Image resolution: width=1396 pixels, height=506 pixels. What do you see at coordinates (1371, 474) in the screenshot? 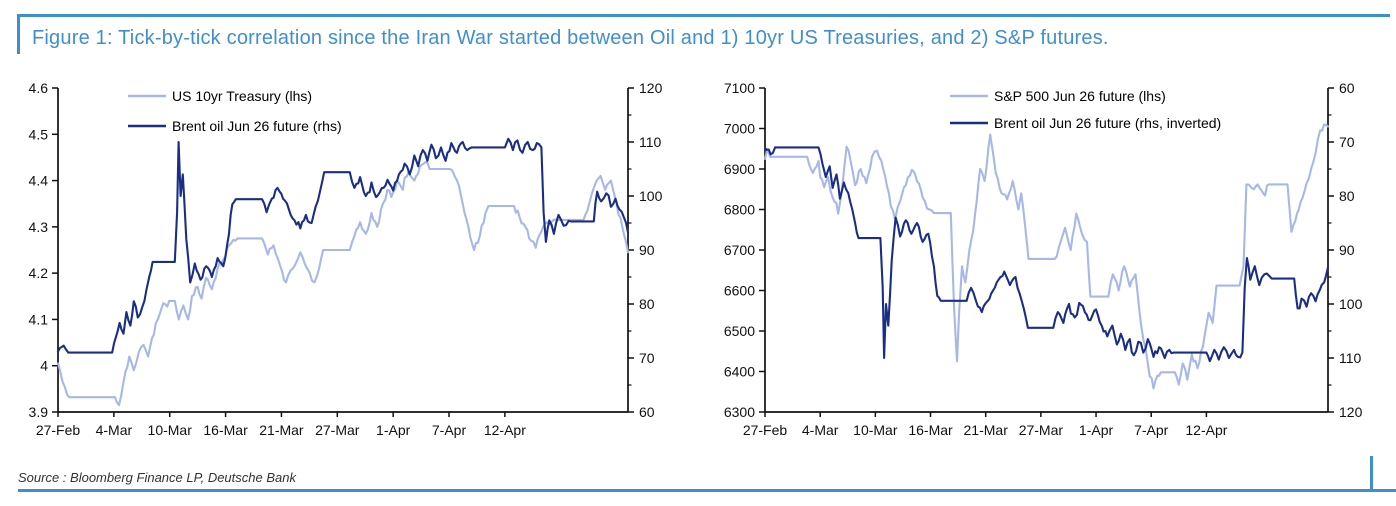
I see `bottom-right-stub` at bounding box center [1371, 474].